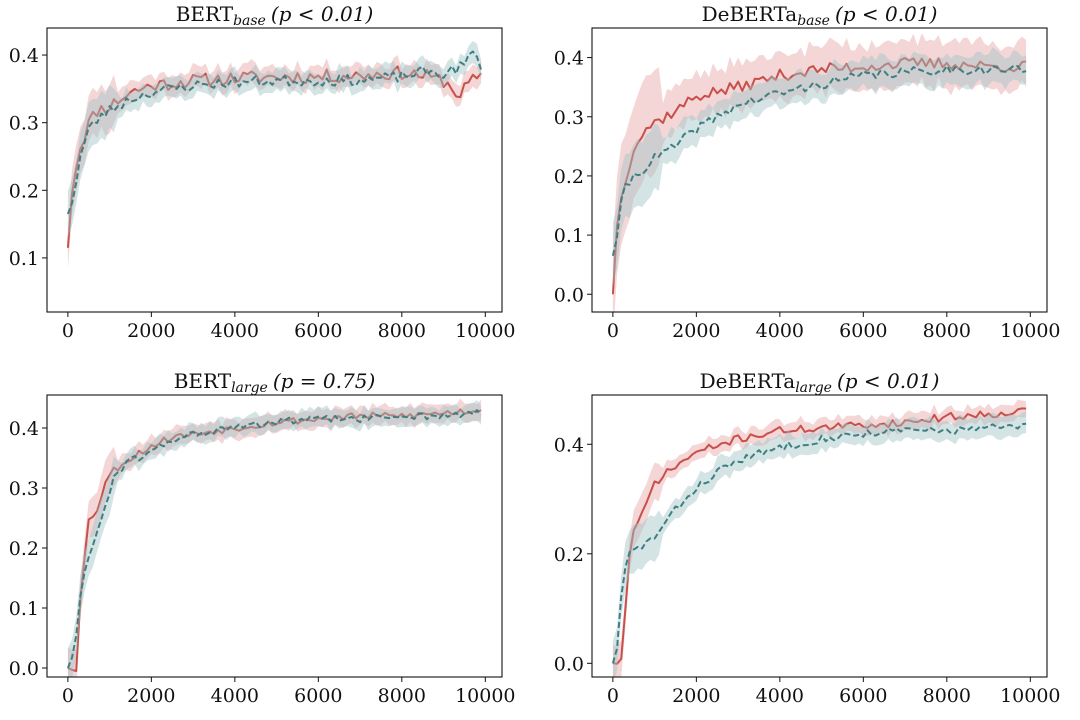  I want to click on chart-title: DeBERTalarge (p < 0.01), so click(820, 382).